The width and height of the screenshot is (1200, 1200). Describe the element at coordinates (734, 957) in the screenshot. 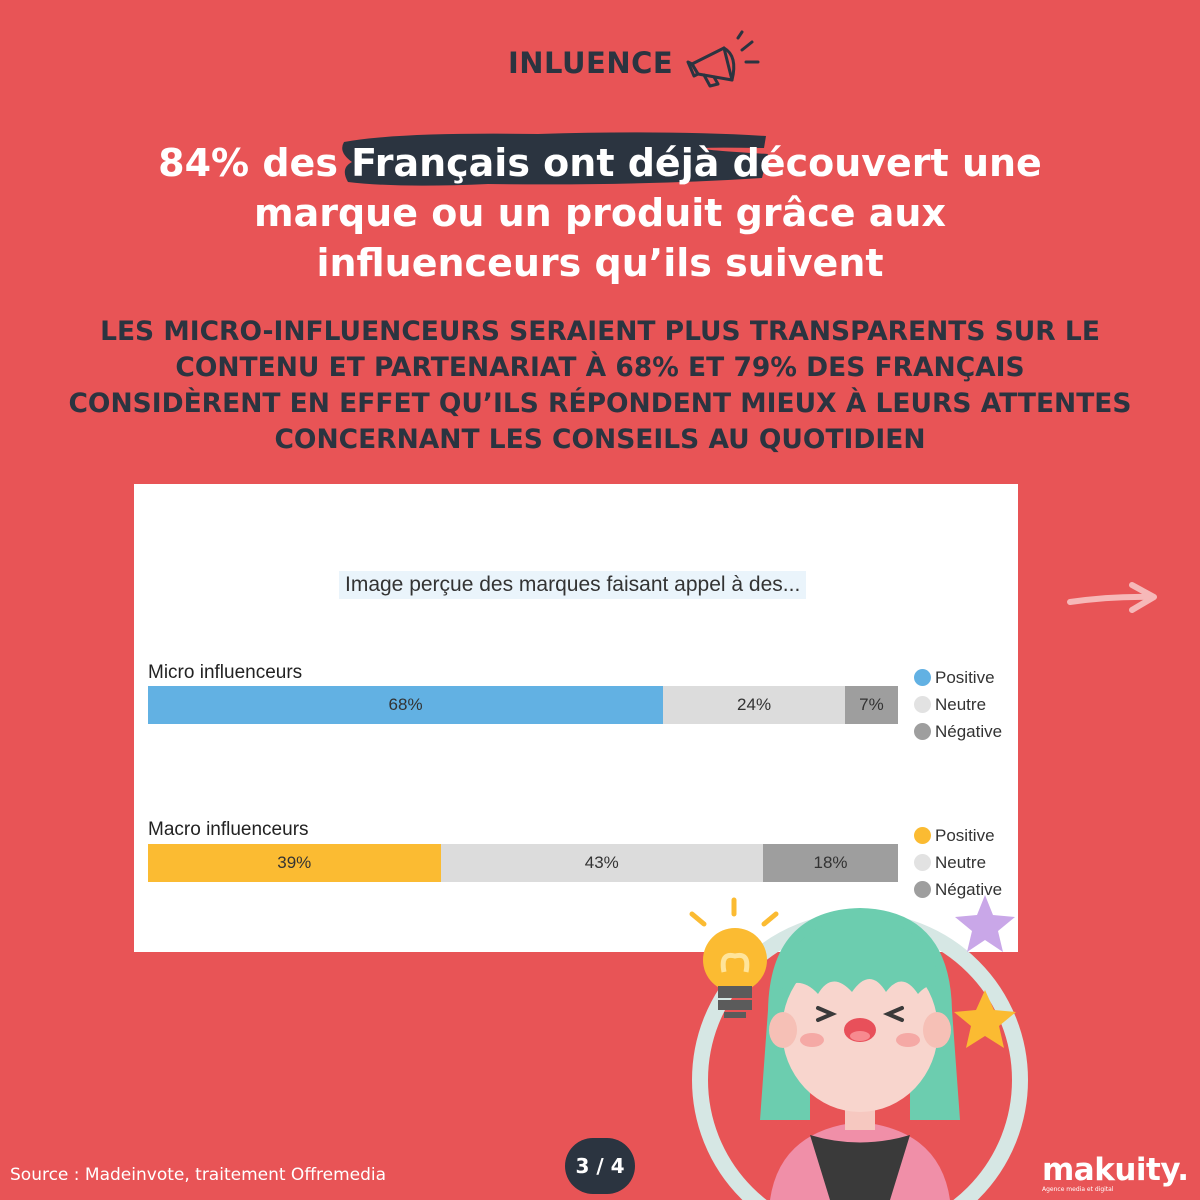

I see `lightbulb-icon` at that location.